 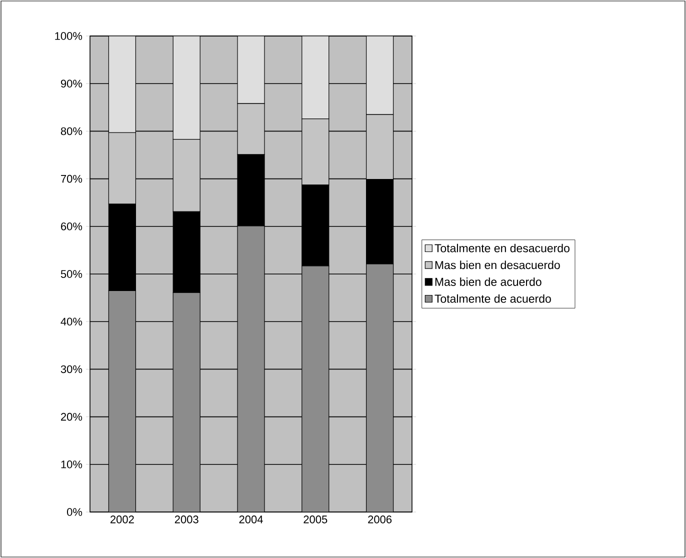 I want to click on y-tick-label: 90%, so click(x=71, y=84).